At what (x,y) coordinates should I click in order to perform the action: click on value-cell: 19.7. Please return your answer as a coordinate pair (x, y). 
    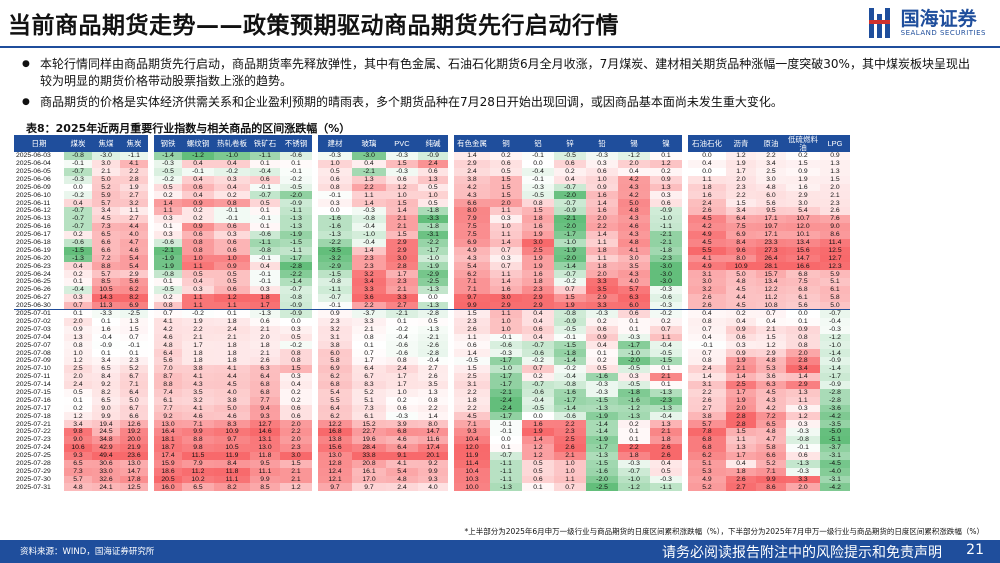
    Looking at the image, I should click on (771, 227).